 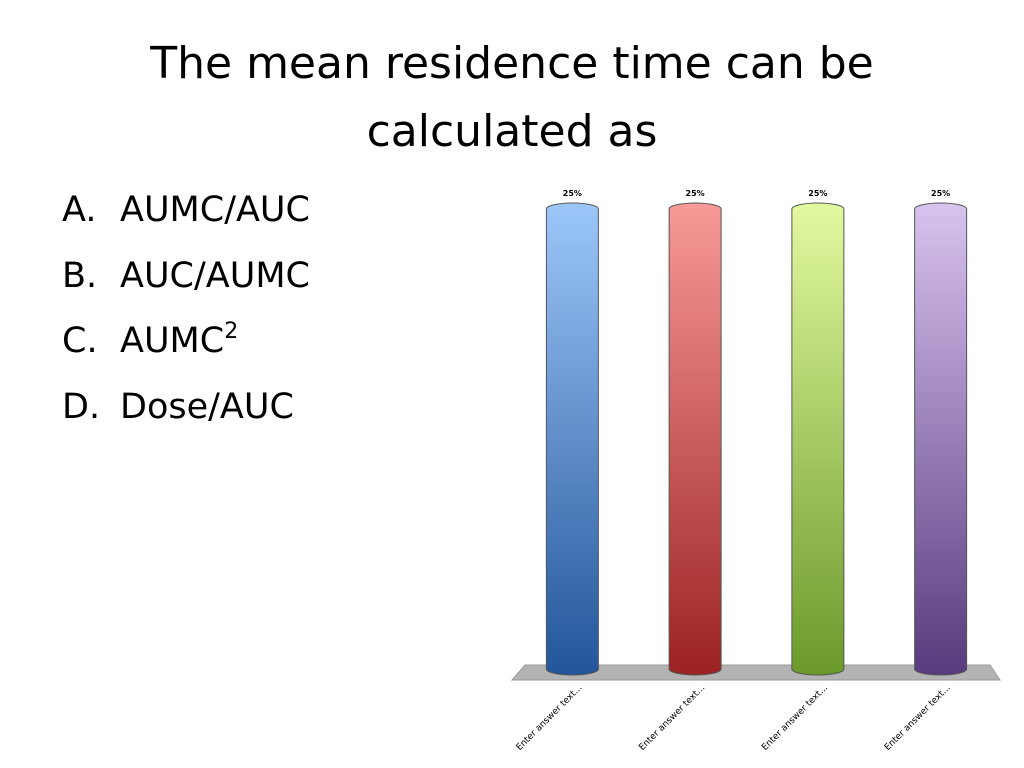 I want to click on option-letter: D., so click(x=81, y=406).